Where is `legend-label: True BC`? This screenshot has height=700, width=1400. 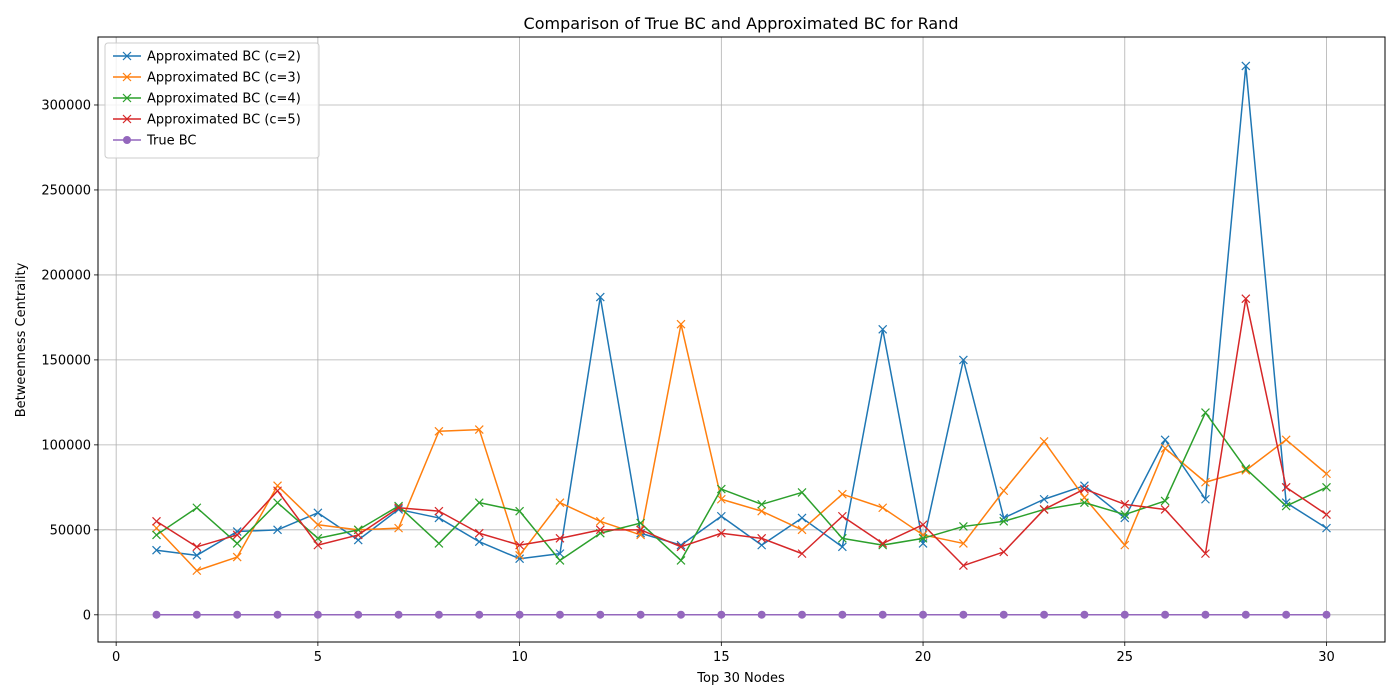
legend-label: True BC is located at coordinates (171, 141).